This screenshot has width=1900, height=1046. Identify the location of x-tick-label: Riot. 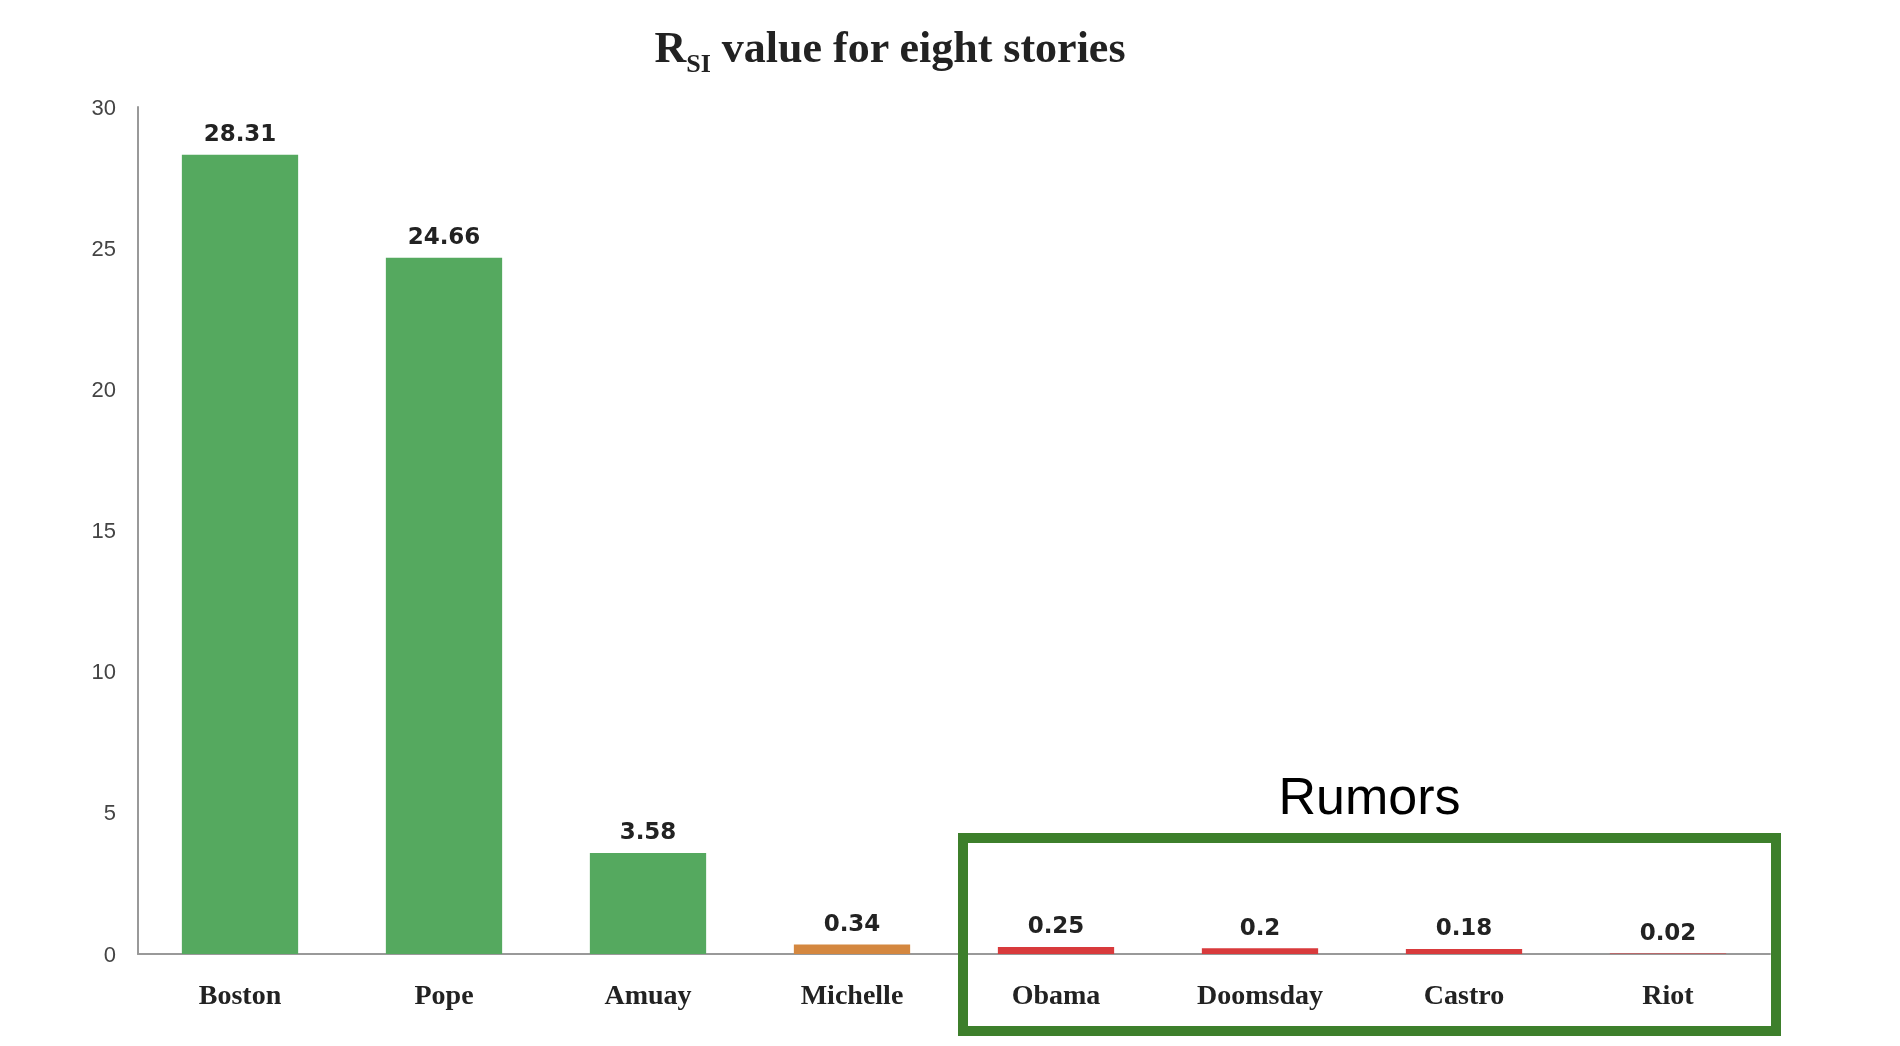
(1668, 994).